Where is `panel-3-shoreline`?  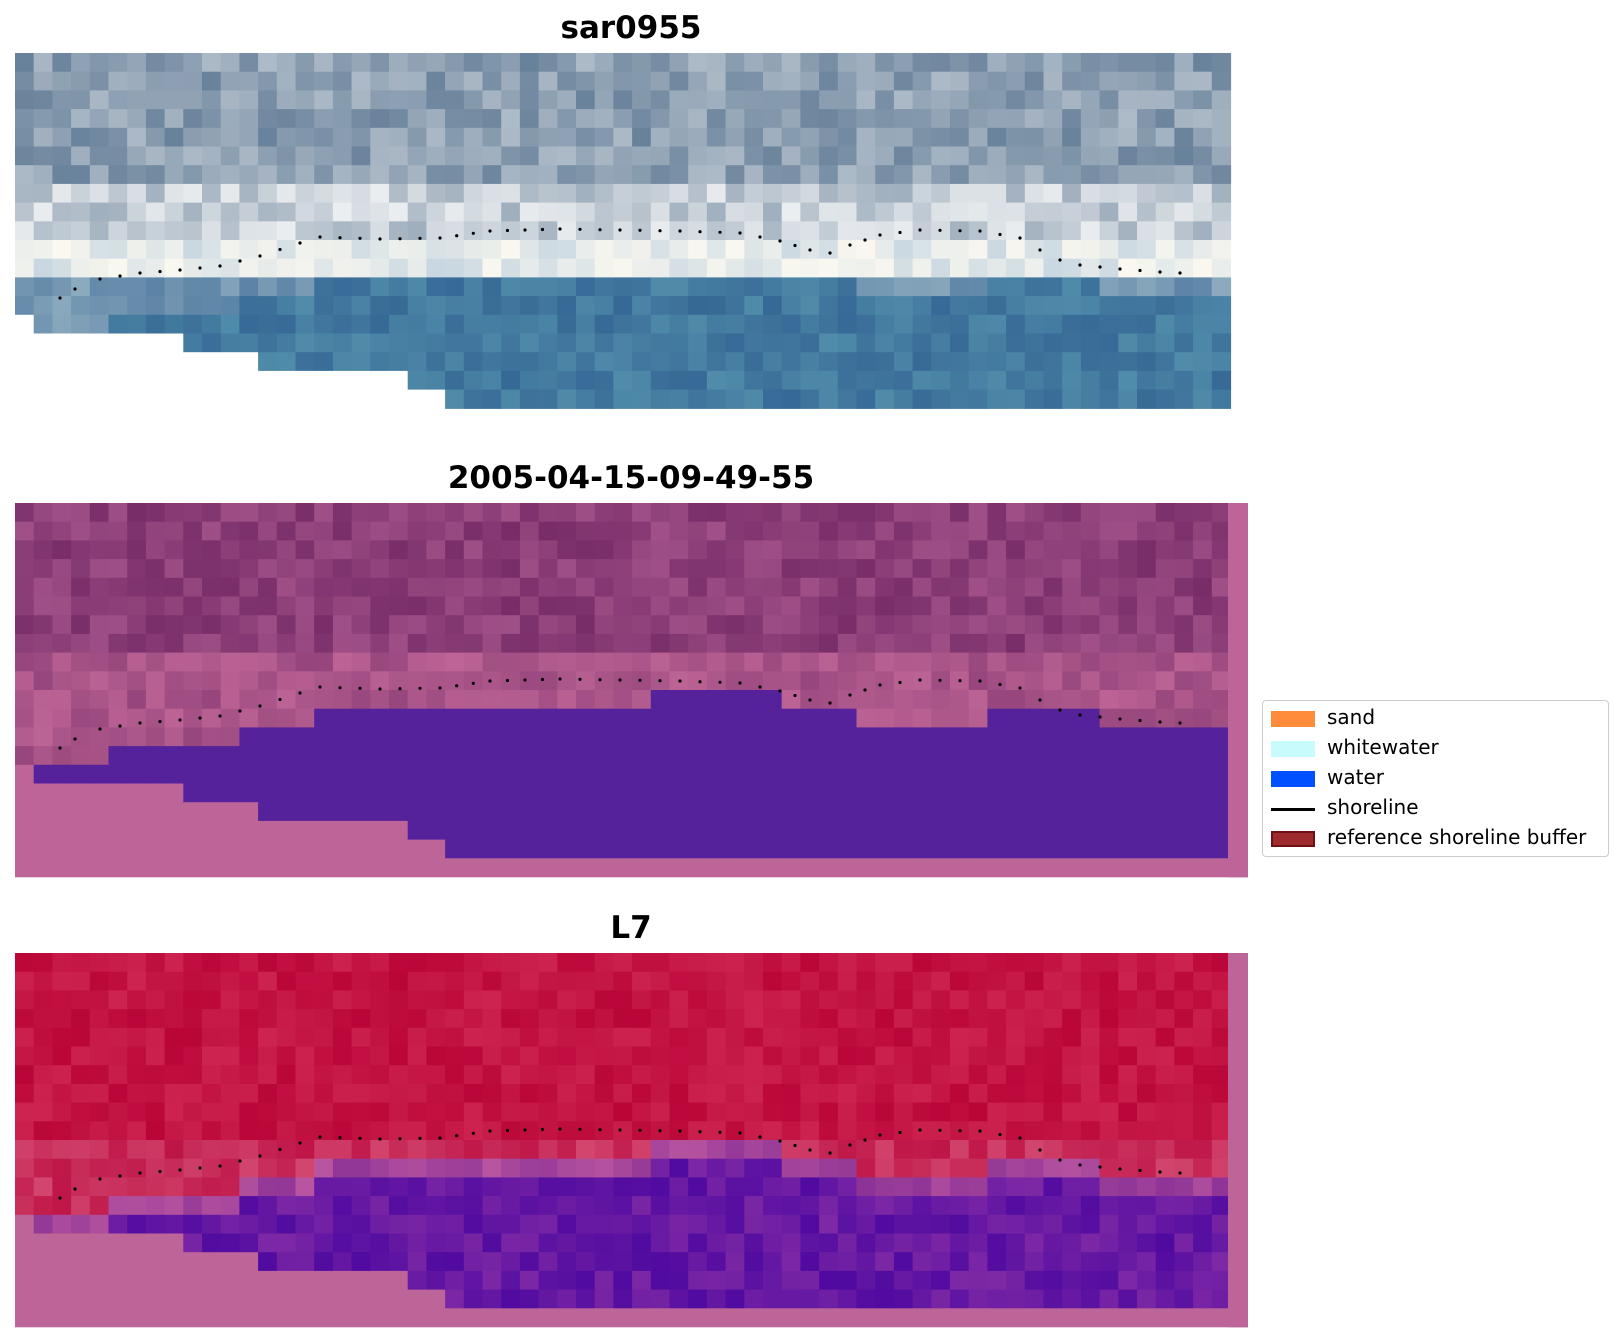
panel-3-shoreline is located at coordinates (620, 1163).